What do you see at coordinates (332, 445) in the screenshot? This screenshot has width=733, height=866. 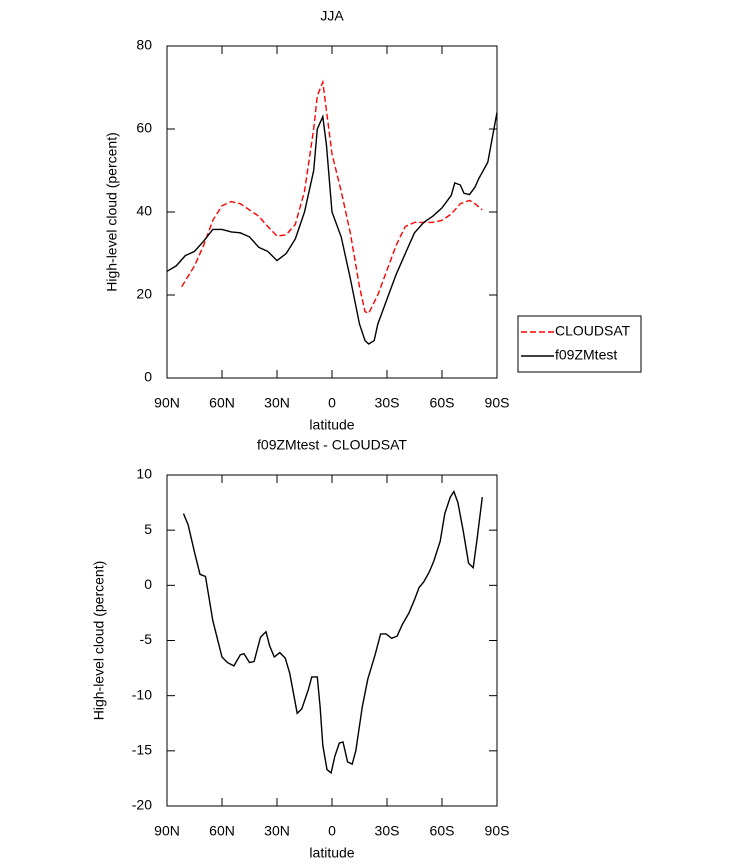 I see `chart-title: f09ZMtest - CLOUDSAT` at bounding box center [332, 445].